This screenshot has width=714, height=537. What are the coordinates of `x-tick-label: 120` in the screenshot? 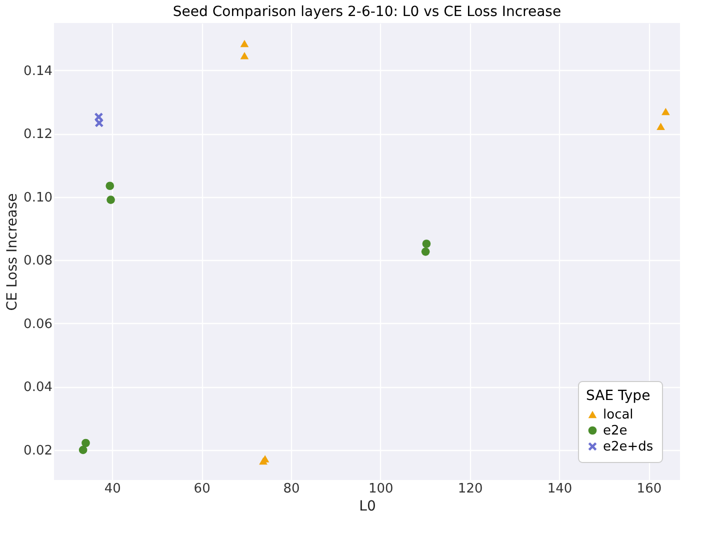 It's located at (470, 489).